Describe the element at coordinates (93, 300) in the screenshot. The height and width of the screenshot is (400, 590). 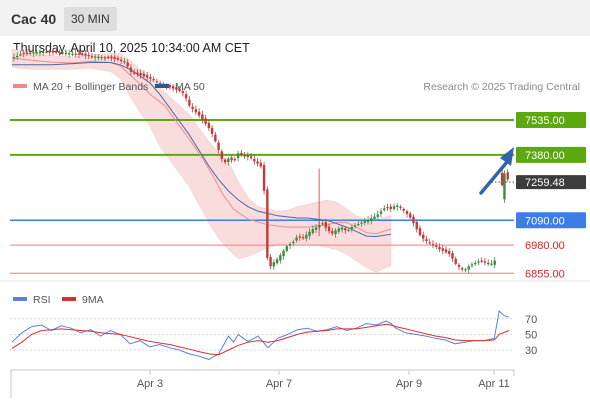
I see `rsi-ma-legend-label: 9MA` at that location.